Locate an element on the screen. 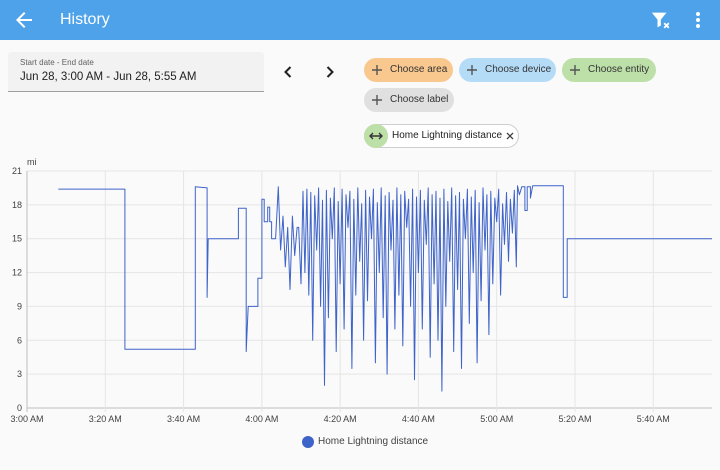 Image resolution: width=720 pixels, height=470 pixels. x-tick-label: 4:20 AM is located at coordinates (340, 419).